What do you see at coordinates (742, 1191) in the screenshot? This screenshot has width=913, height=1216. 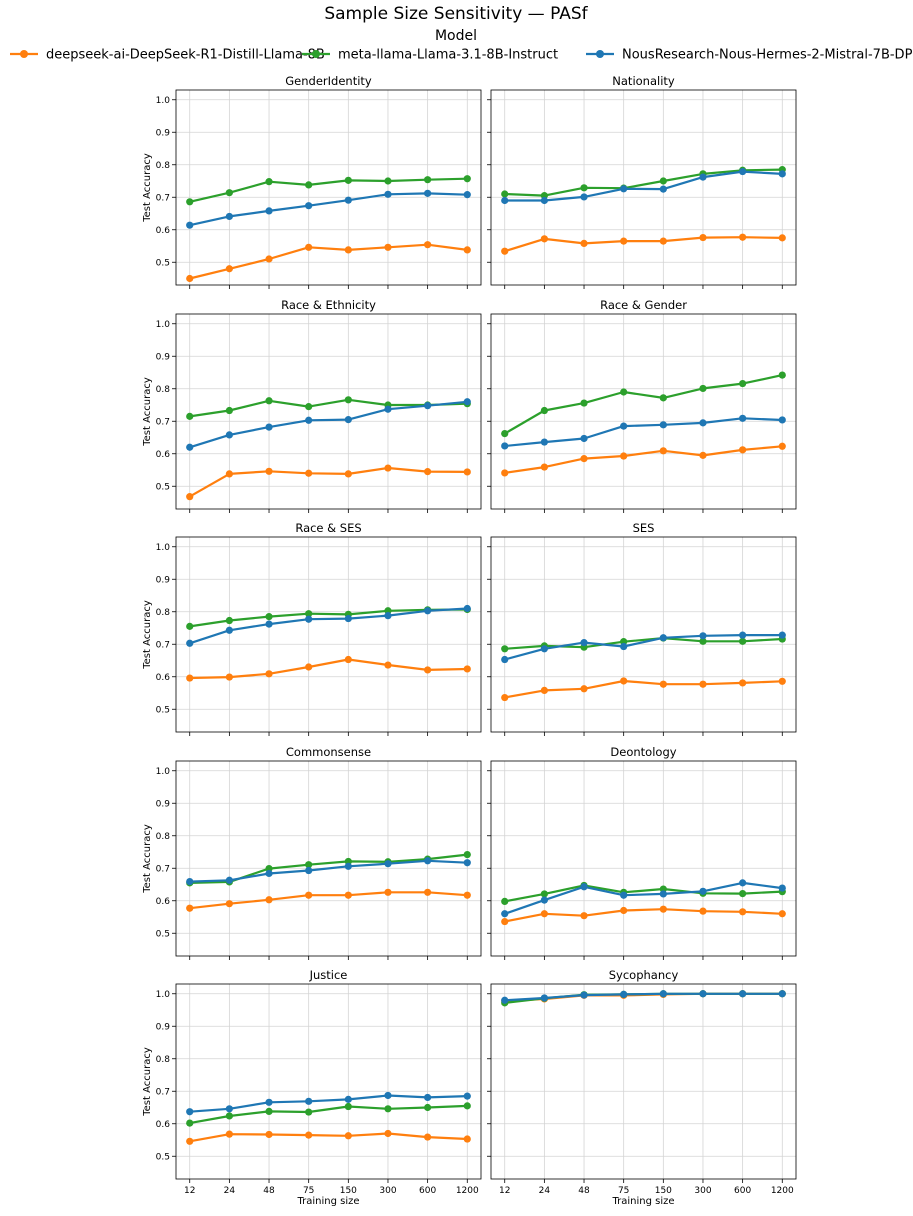 I see `x-tick-label: 600` at bounding box center [742, 1191].